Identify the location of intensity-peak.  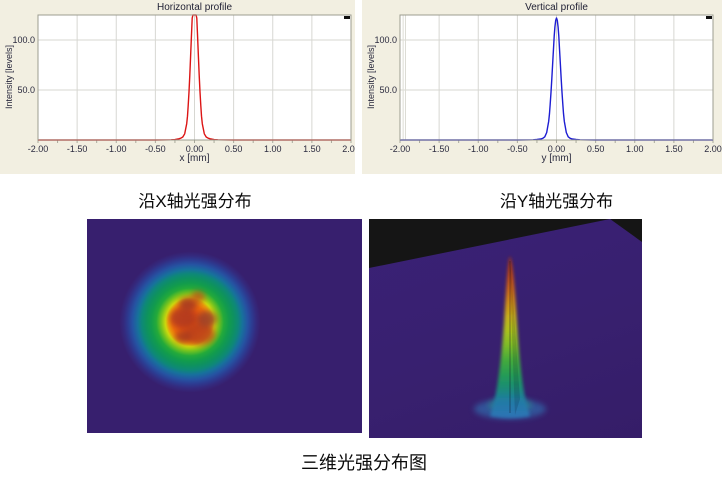
(510, 337).